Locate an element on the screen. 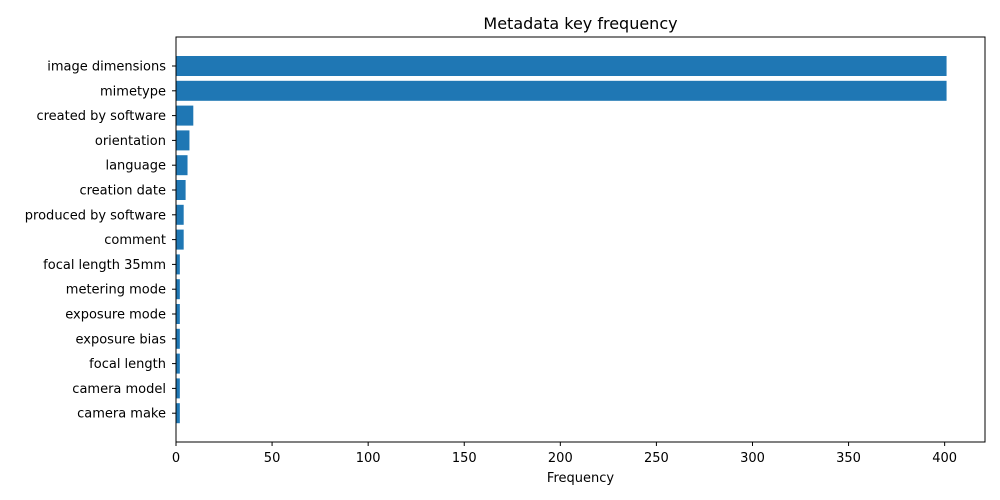  bar-focal-length is located at coordinates (178, 363).